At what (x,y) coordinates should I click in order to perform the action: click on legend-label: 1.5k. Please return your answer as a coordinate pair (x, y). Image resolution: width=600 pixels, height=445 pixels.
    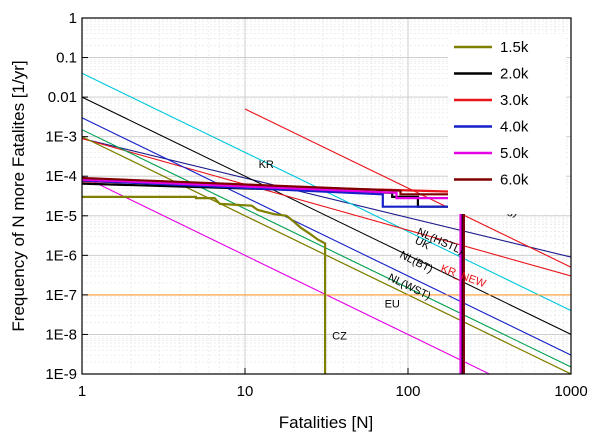
    Looking at the image, I should click on (514, 47).